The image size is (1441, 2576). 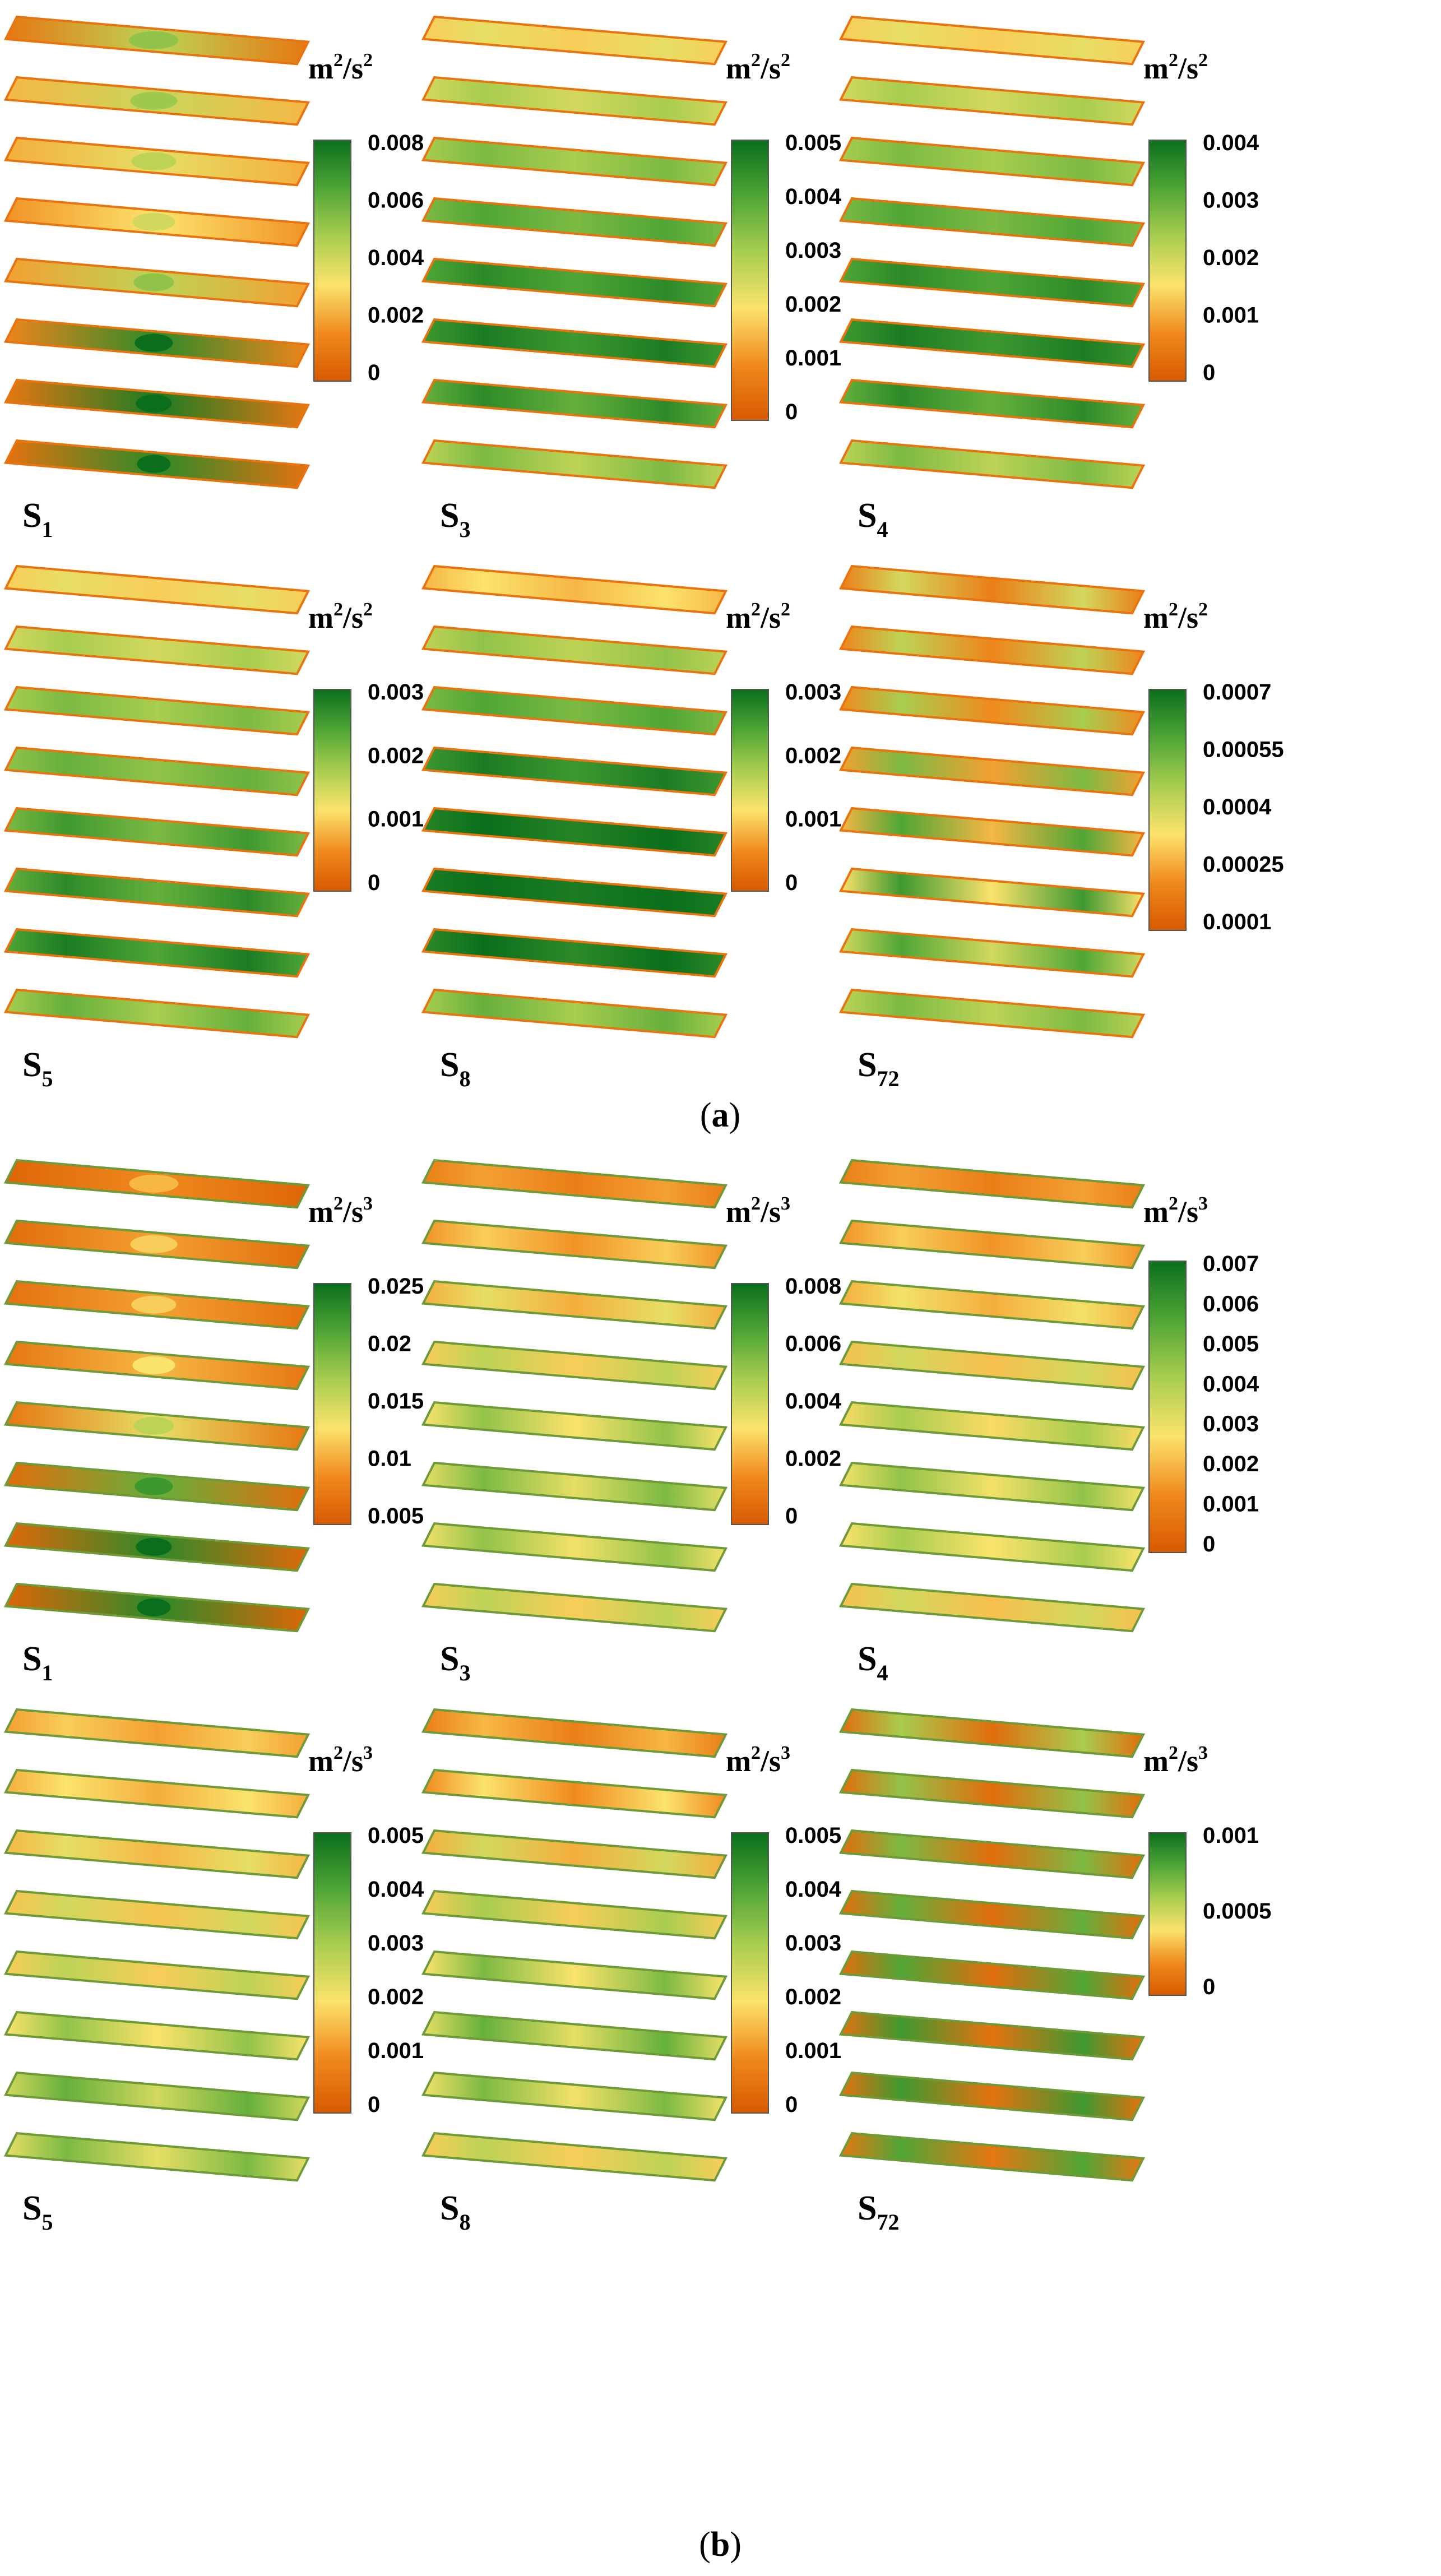 What do you see at coordinates (878, 2212) in the screenshot?
I see `case-label: S72` at bounding box center [878, 2212].